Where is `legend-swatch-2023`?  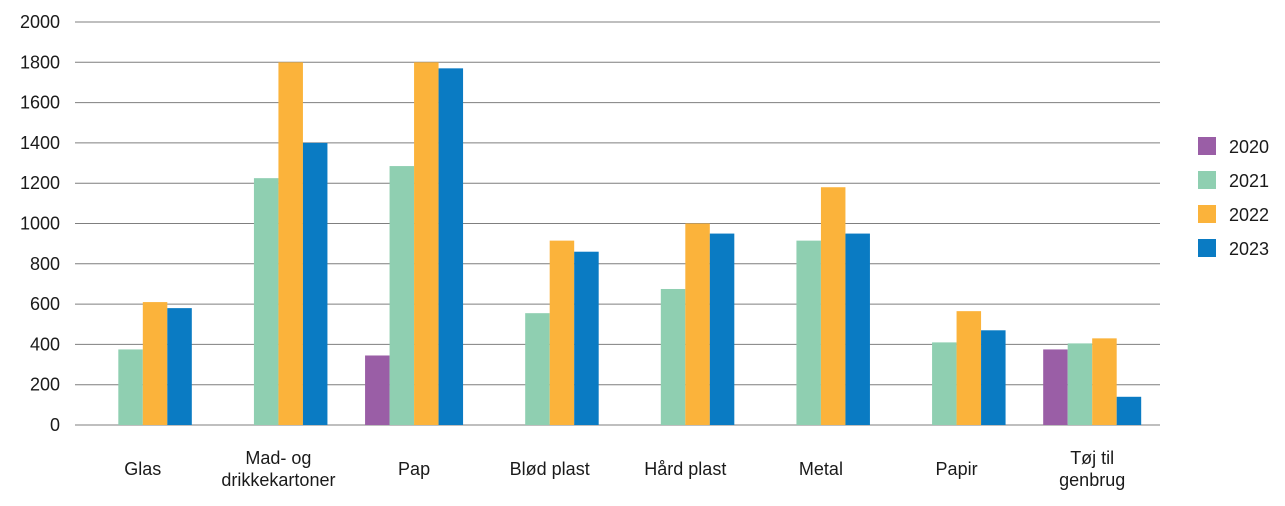
legend-swatch-2023 is located at coordinates (1207, 248).